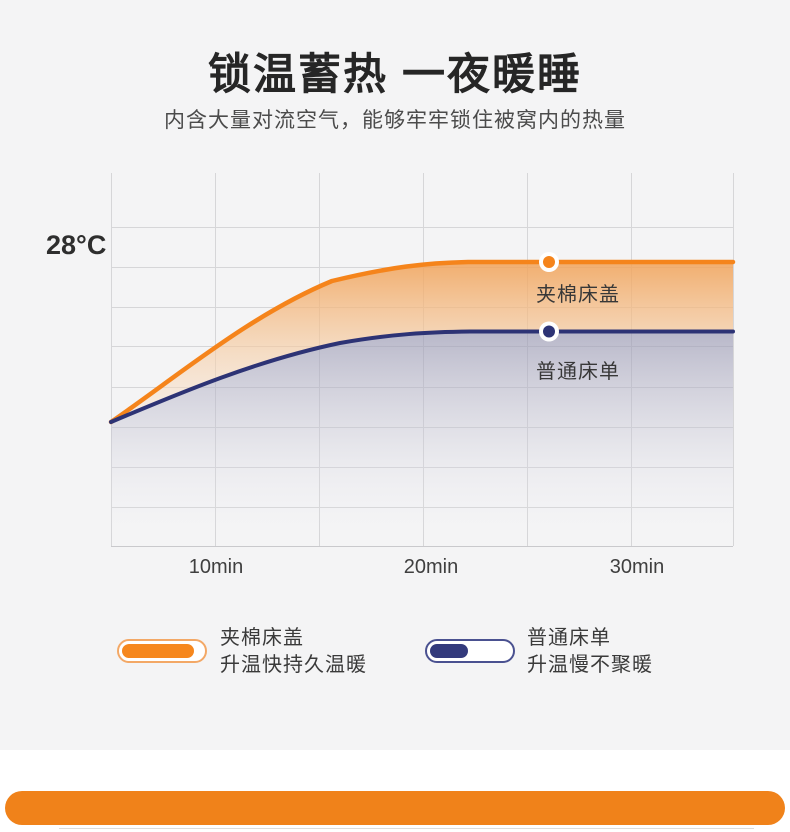 The width and height of the screenshot is (790, 832). Describe the element at coordinates (549, 262) in the screenshot. I see `quilted-marker` at that location.